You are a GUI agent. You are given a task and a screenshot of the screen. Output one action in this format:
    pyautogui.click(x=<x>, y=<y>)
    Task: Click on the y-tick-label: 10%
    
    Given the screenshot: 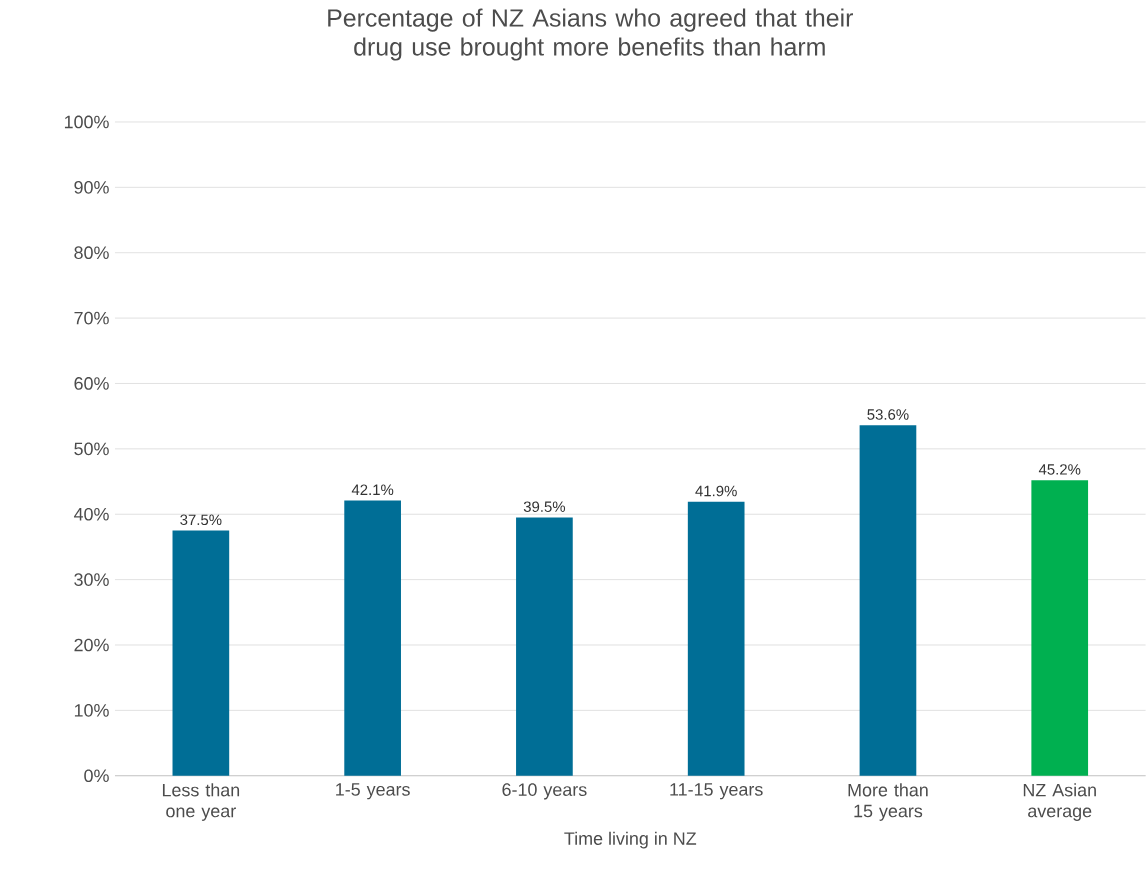 What is the action you would take?
    pyautogui.click(x=91, y=710)
    